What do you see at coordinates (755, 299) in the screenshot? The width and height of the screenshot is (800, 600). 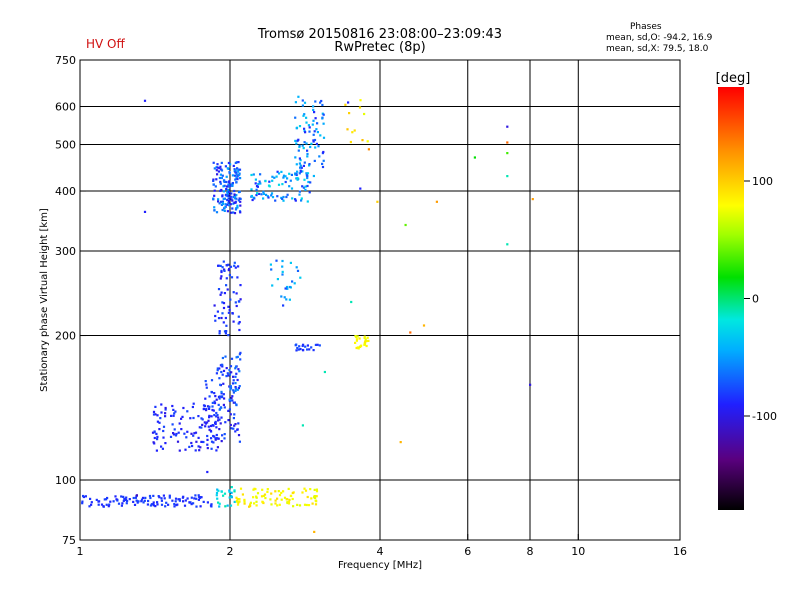 I see `colorbar-tick-label: 0` at bounding box center [755, 299].